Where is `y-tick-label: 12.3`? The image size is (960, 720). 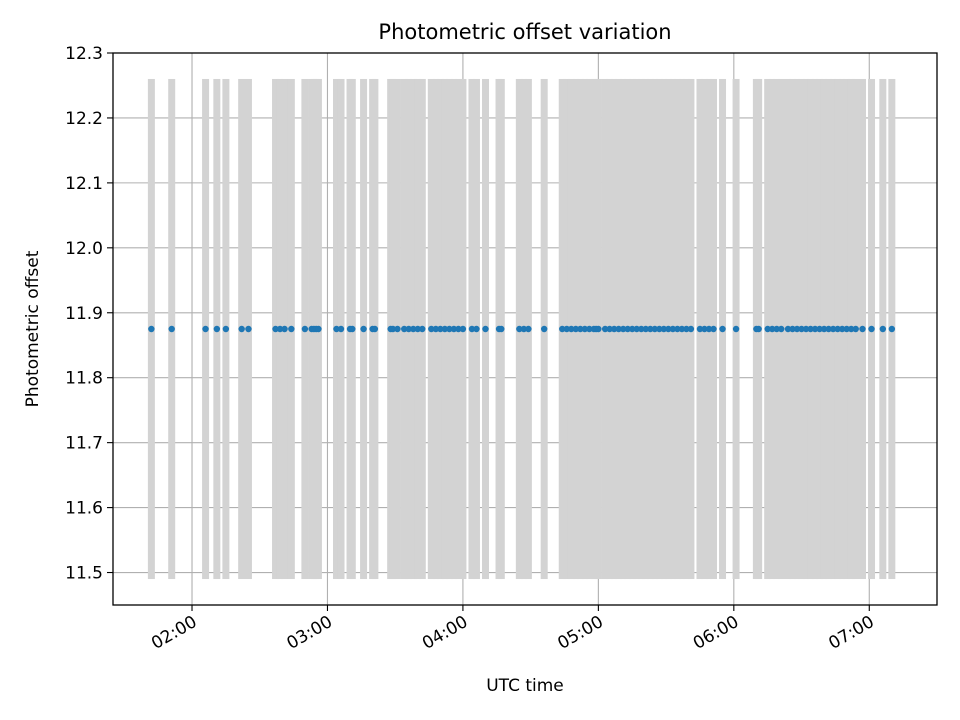
y-tick-label: 12.3 is located at coordinates (84, 54).